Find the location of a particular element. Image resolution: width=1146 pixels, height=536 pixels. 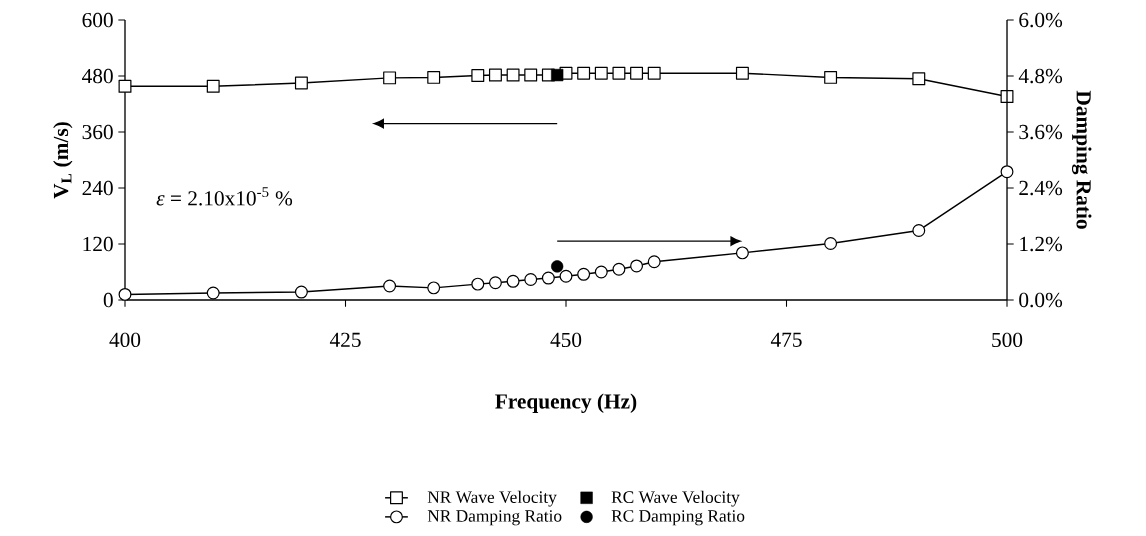

y2-tick-label: 1.2% is located at coordinates (1041, 244).